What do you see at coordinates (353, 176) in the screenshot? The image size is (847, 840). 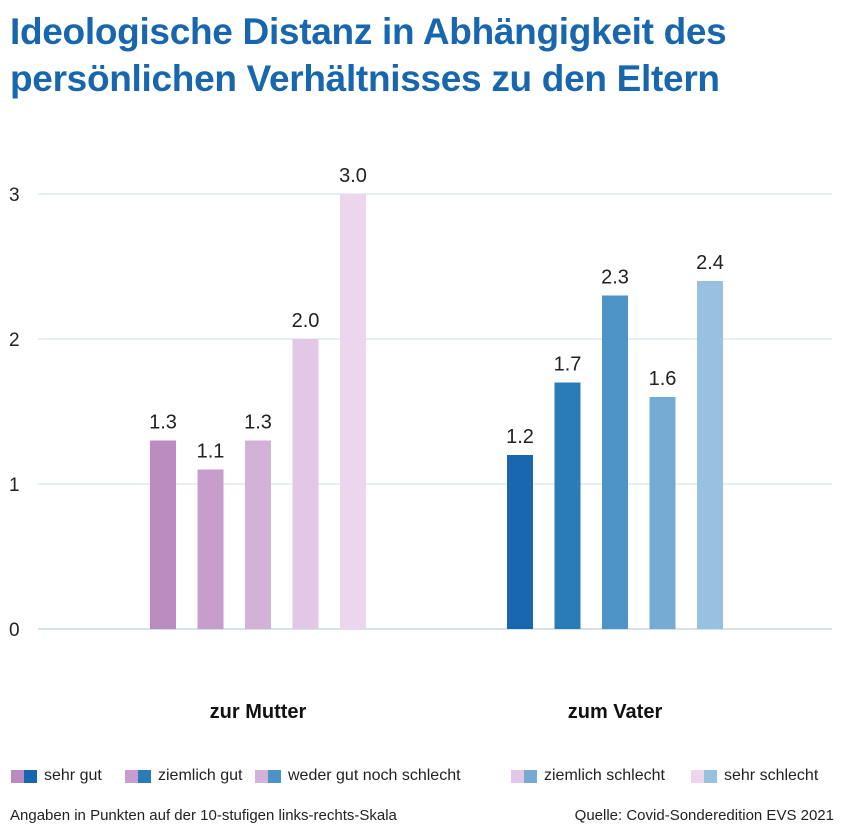 I see `data-label: 3.0` at bounding box center [353, 176].